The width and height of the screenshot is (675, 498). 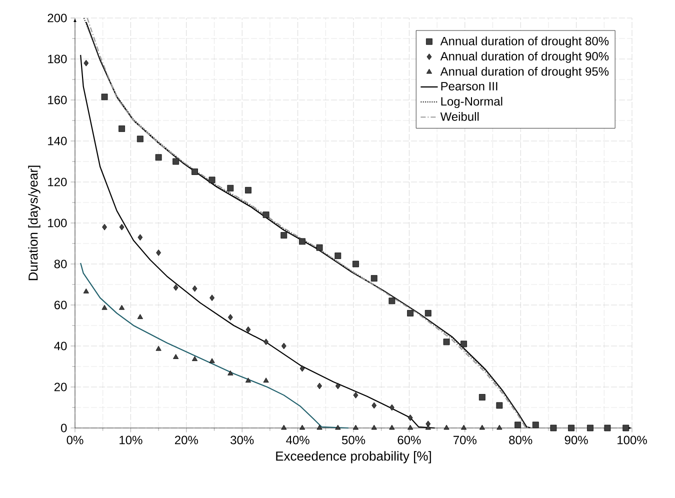 What do you see at coordinates (57, 141) in the screenshot?
I see `y-tick-label: 140` at bounding box center [57, 141].